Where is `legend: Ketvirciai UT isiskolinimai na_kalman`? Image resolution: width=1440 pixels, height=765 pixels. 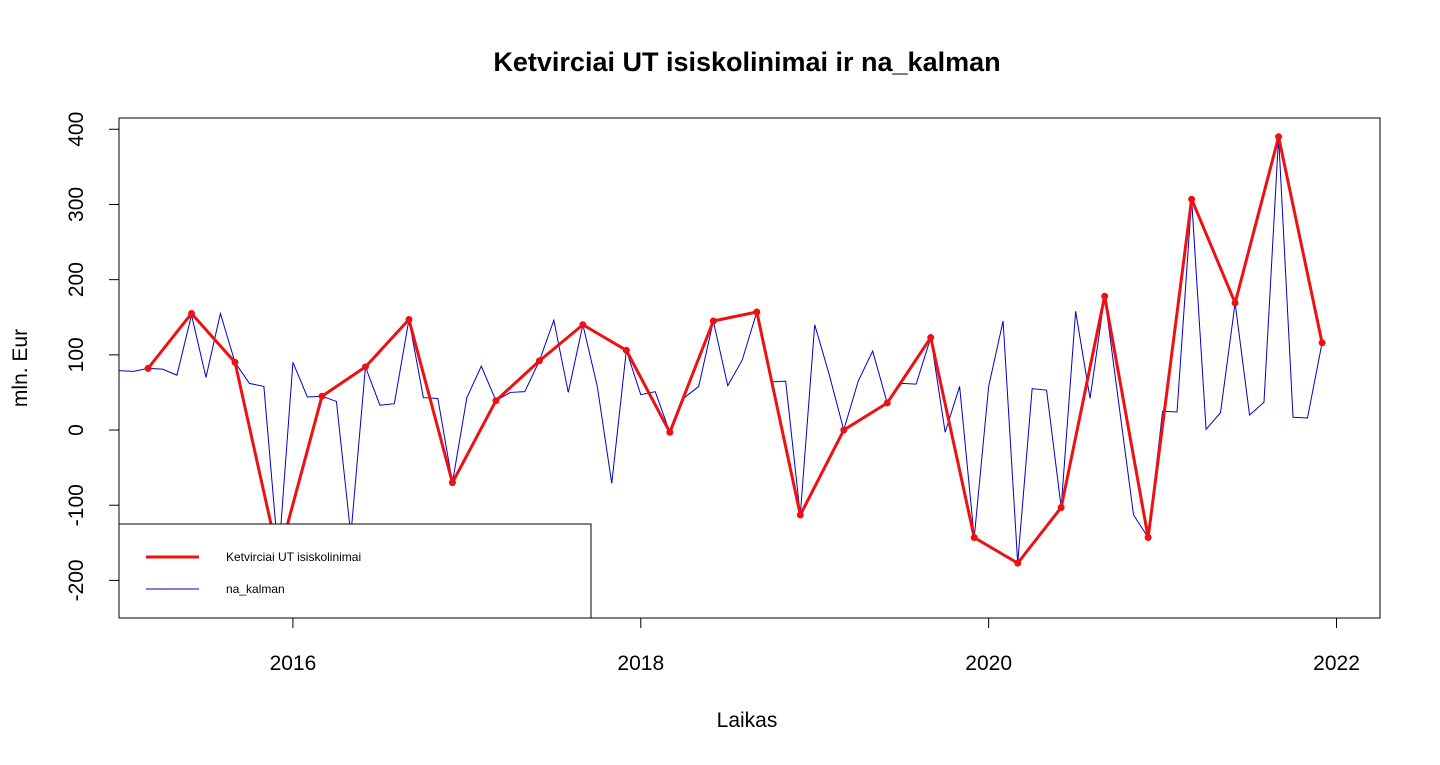 legend: Ketvirciai UT isiskolinimai na_kalman is located at coordinates (355, 571).